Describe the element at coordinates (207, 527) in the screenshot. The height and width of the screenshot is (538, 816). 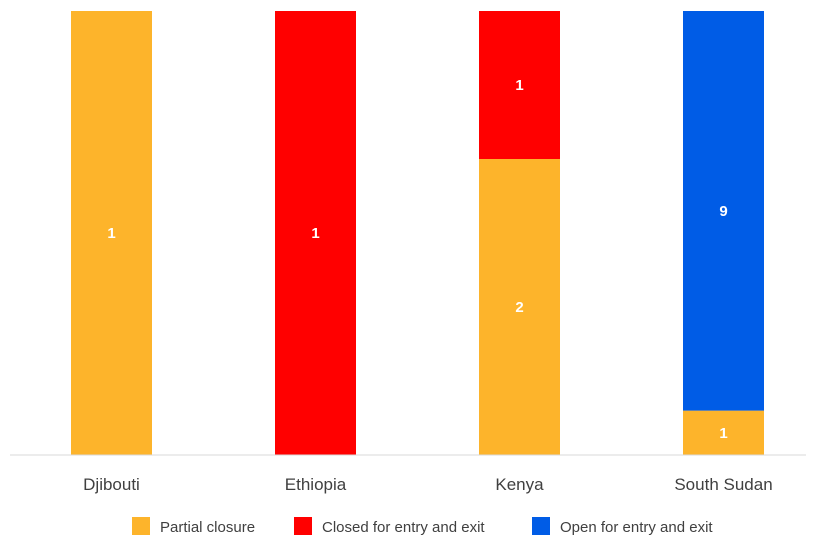
I see `legend-label: Partial closure` at that location.